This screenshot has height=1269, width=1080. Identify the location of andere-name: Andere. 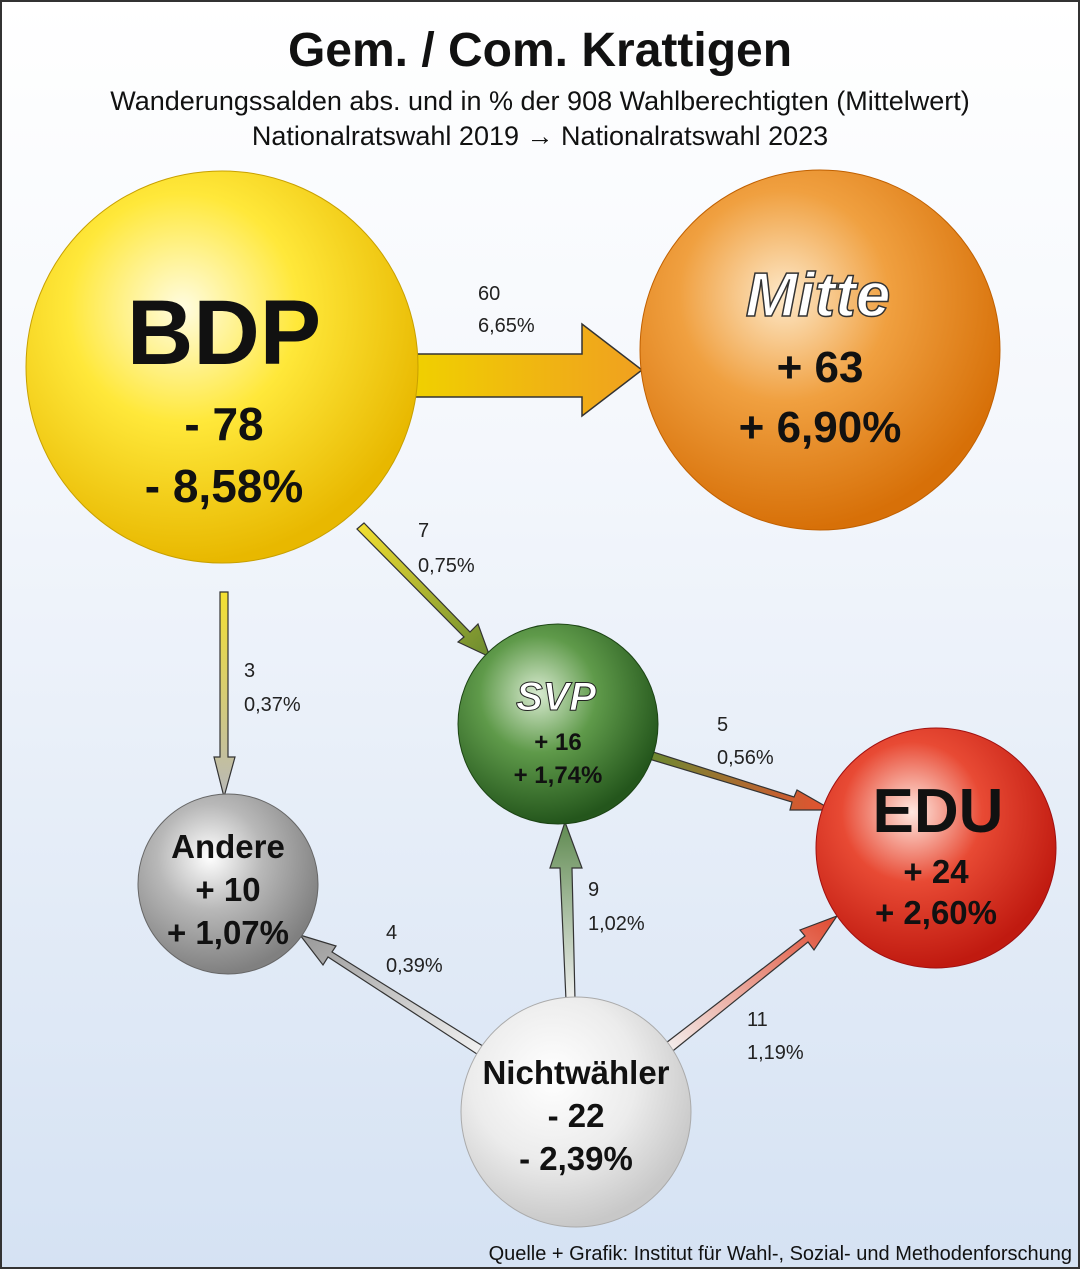
(228, 846).